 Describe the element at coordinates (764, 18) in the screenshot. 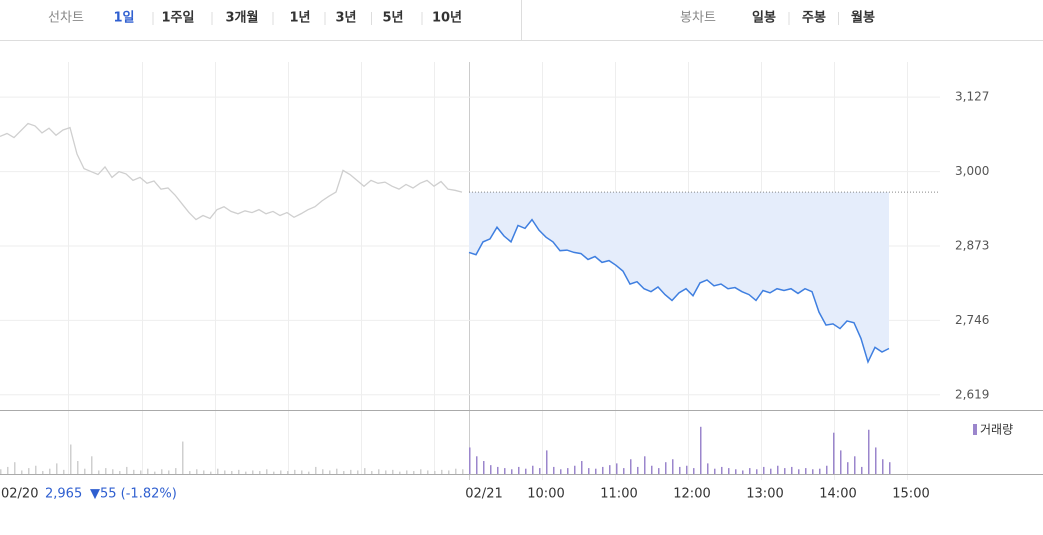

I see `candle-tab: 일봉` at that location.